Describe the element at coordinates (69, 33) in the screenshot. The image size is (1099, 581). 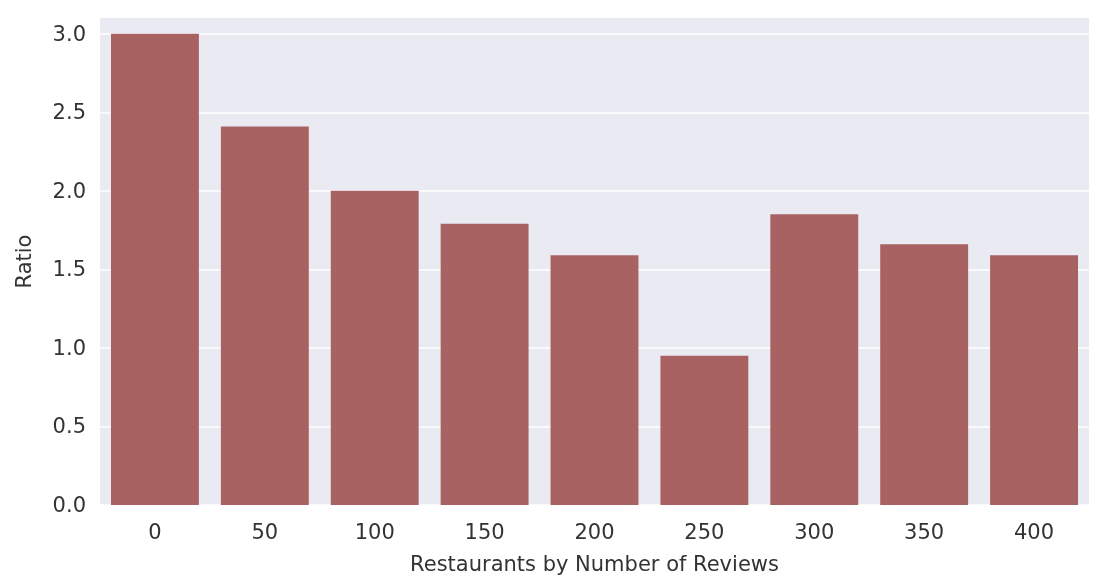
I see `y-tick-label: 3.0` at that location.